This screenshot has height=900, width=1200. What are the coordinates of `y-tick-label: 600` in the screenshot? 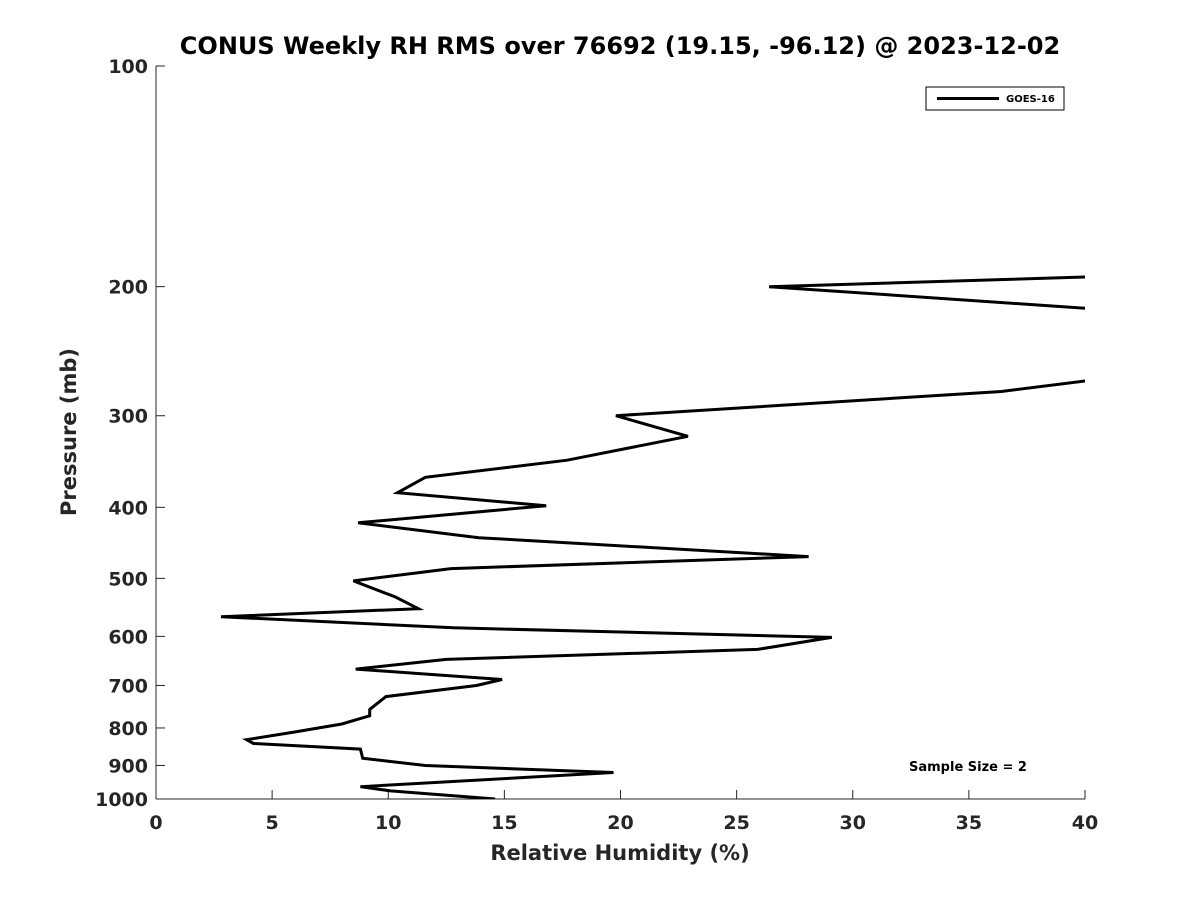 It's located at (128, 637).